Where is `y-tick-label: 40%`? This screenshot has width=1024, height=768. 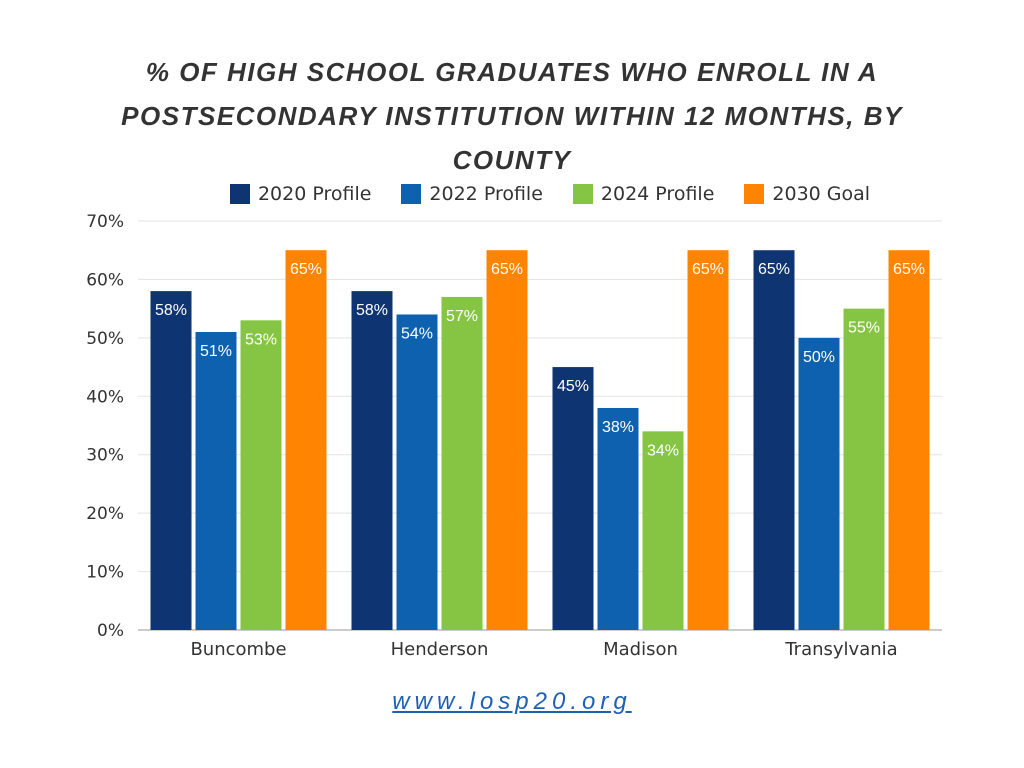
y-tick-label: 40% is located at coordinates (105, 397).